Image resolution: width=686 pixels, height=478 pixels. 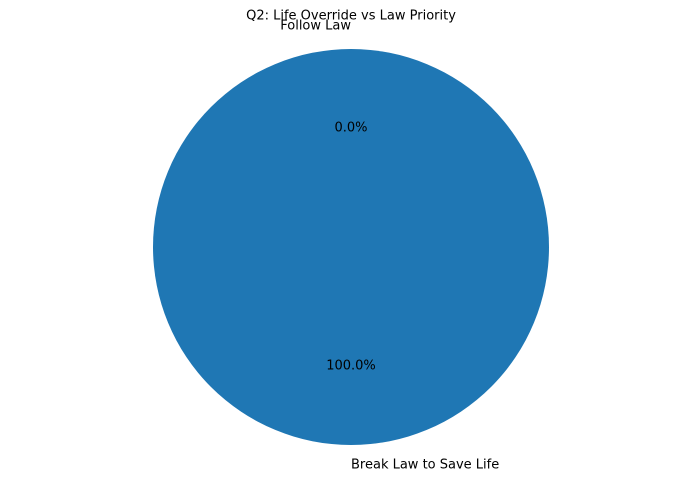 I want to click on value-label: 0.0%, so click(x=350, y=128).